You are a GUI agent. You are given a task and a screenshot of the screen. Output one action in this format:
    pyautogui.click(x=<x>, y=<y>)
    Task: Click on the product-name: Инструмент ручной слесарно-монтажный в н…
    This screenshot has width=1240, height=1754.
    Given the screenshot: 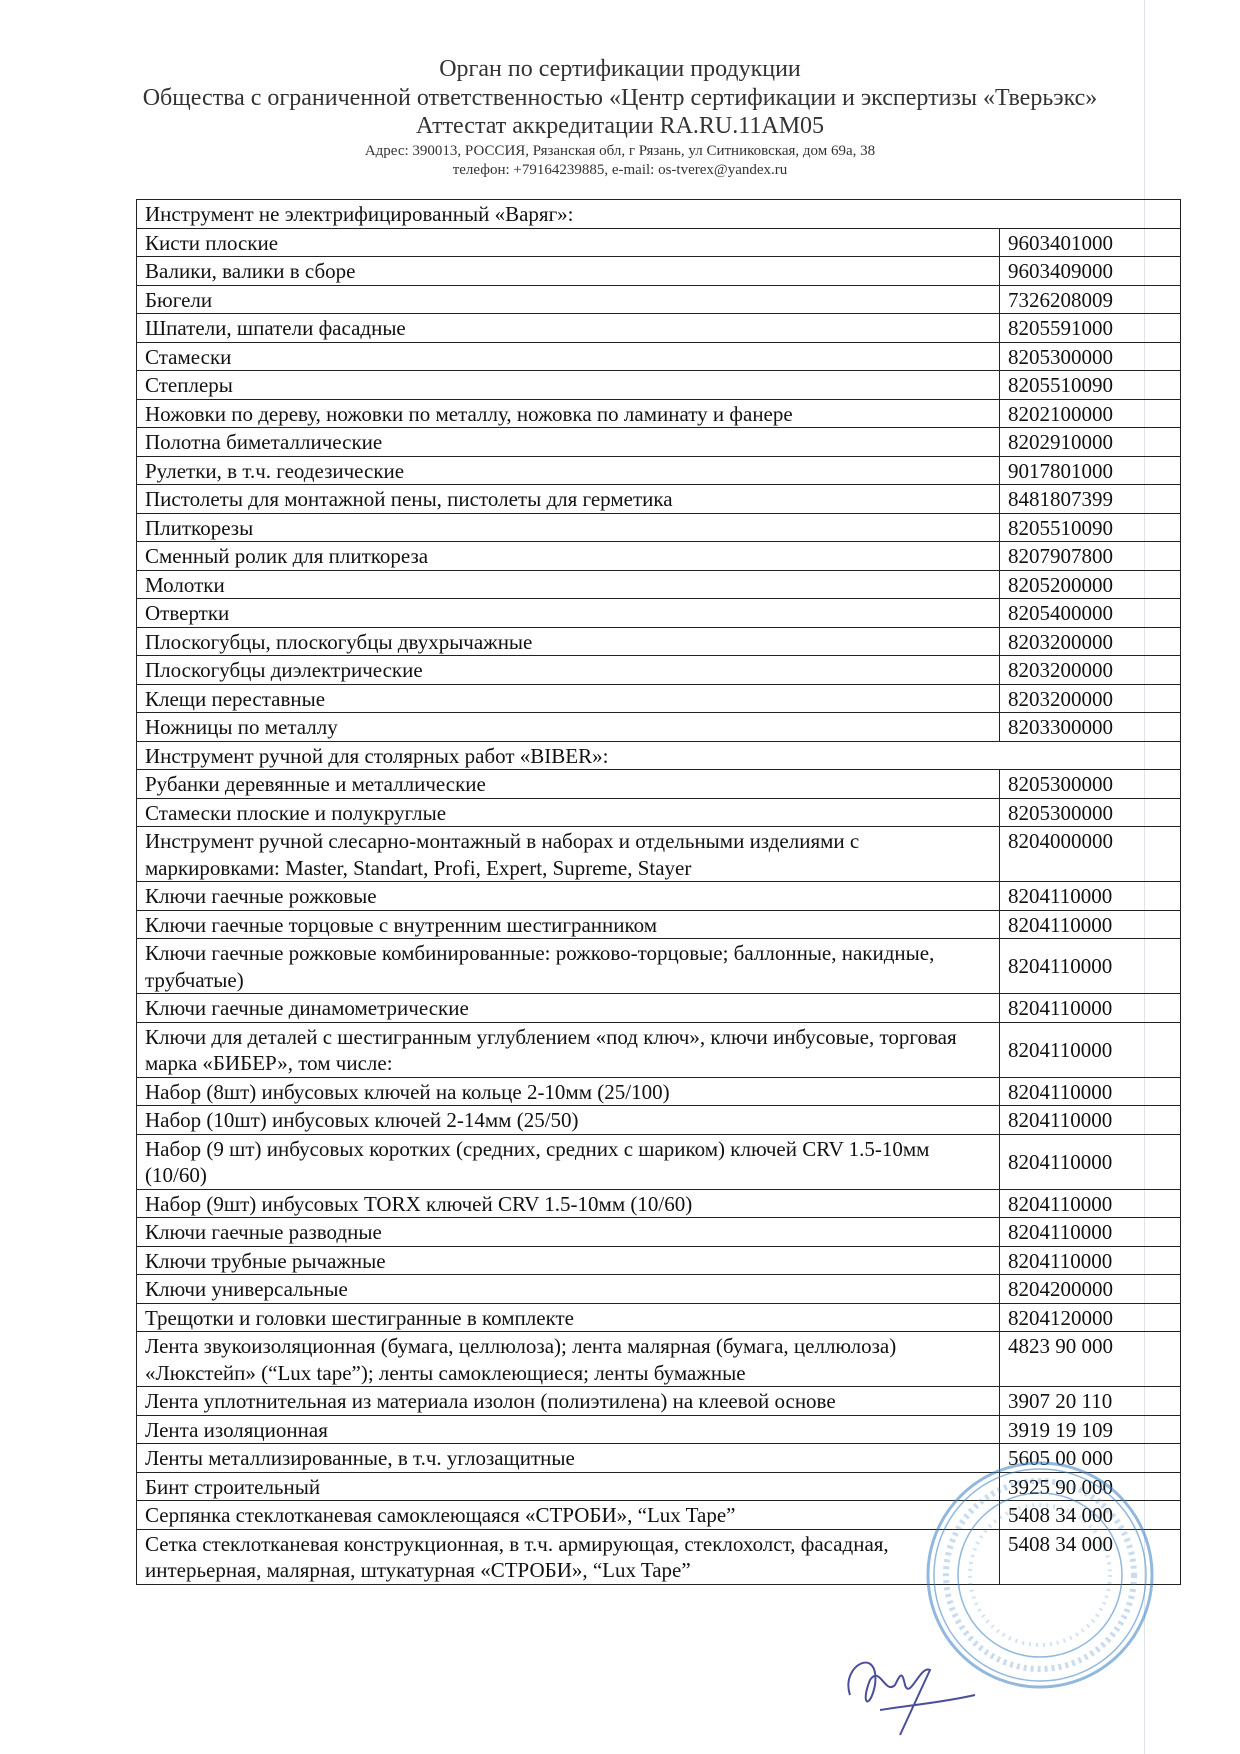 What is the action you would take?
    pyautogui.click(x=568, y=854)
    